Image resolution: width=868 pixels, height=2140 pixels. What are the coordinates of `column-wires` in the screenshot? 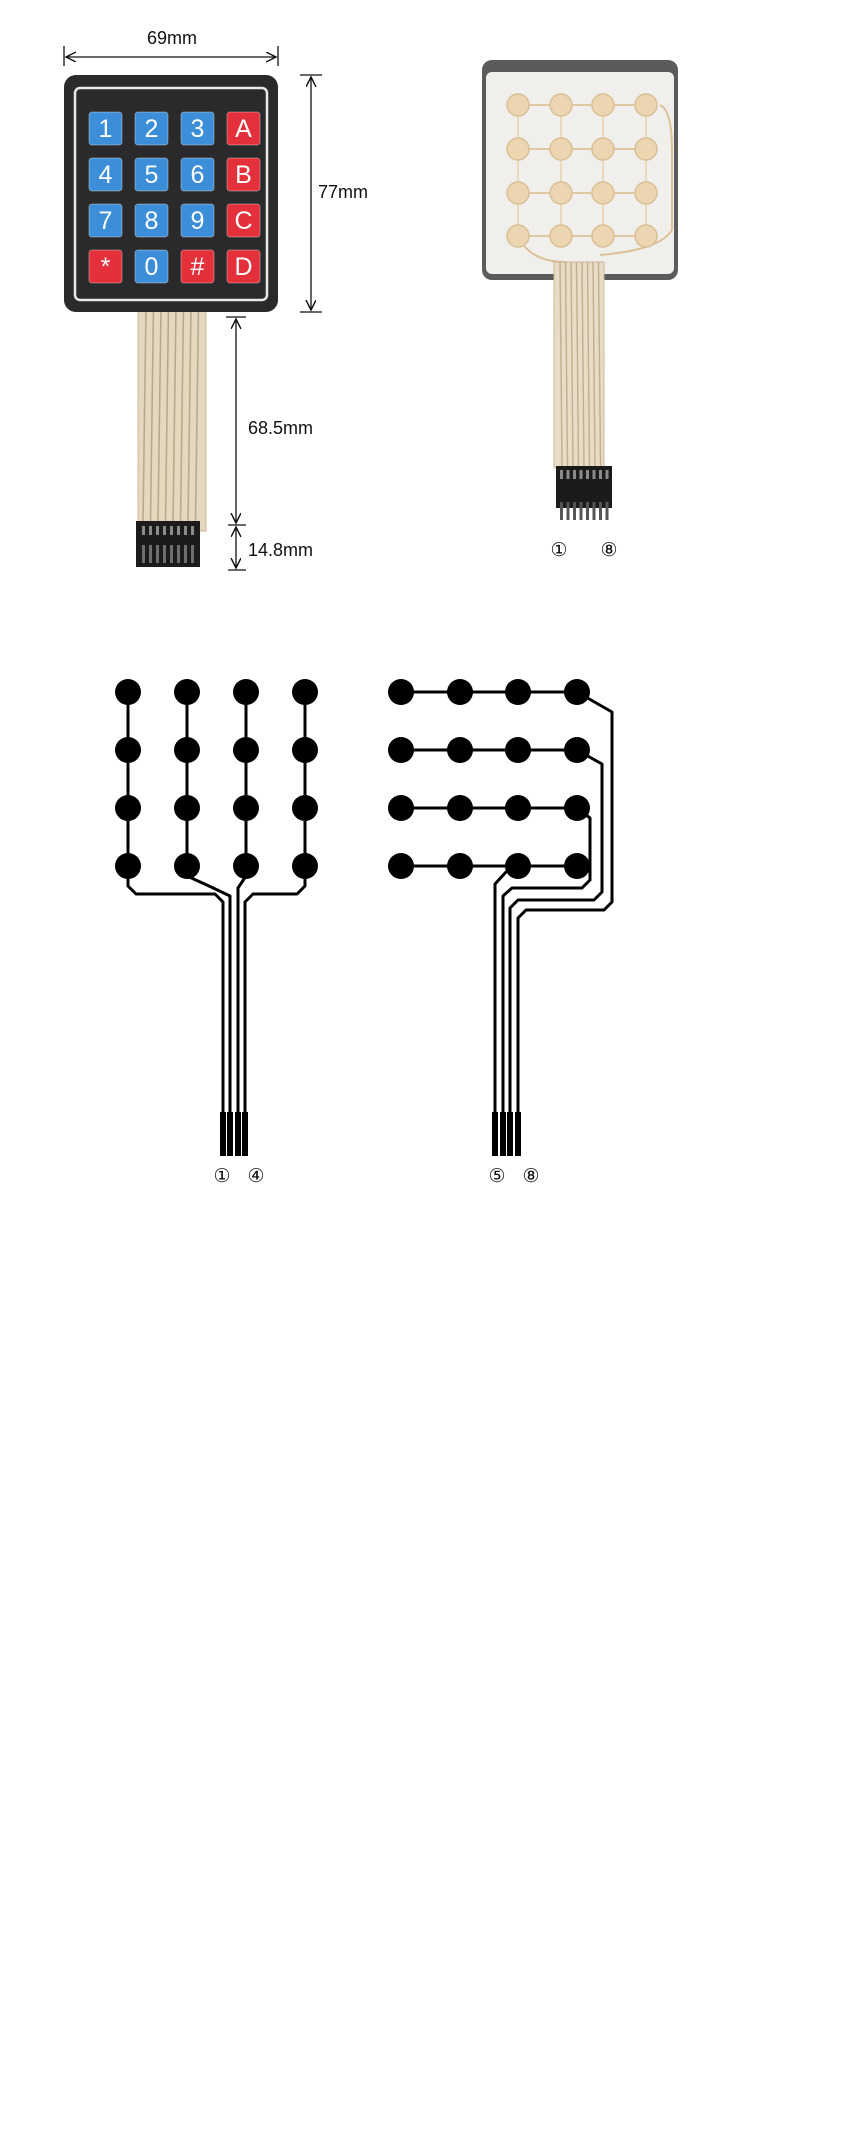 It's located at (216, 902).